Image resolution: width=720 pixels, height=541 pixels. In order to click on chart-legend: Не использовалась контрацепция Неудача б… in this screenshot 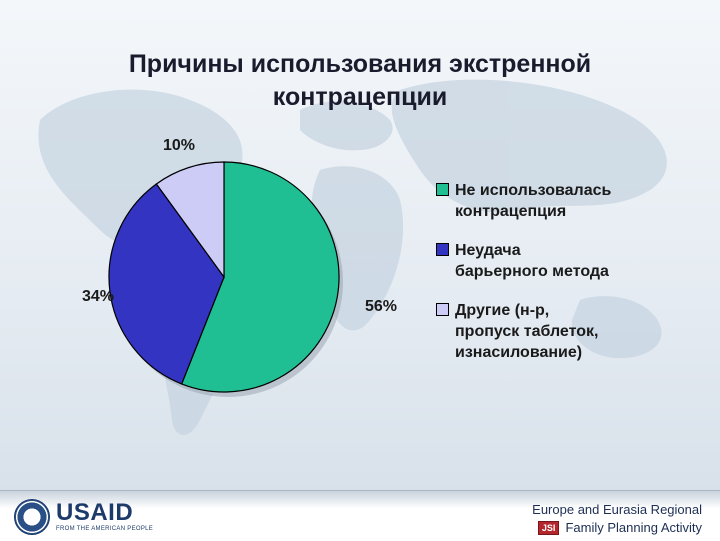, I will do `click(551, 280)`.